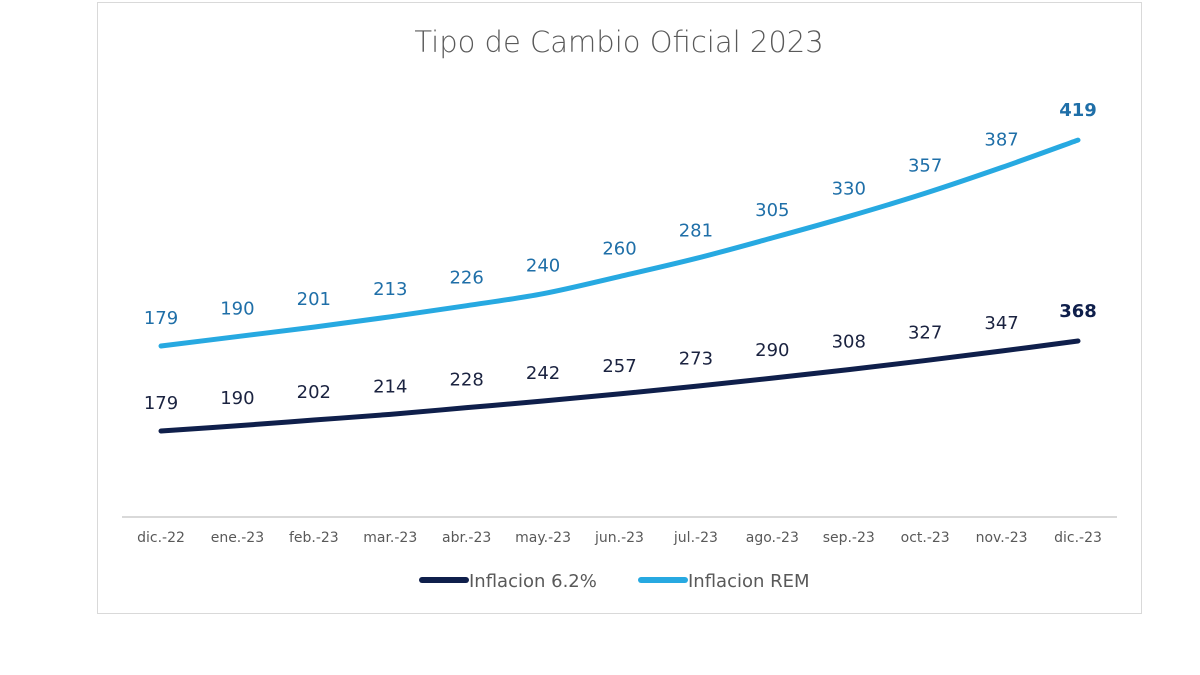 The height and width of the screenshot is (675, 1200). Describe the element at coordinates (614, 581) in the screenshot. I see `legend: Inflacion 6.2% Inflacion REM` at that location.